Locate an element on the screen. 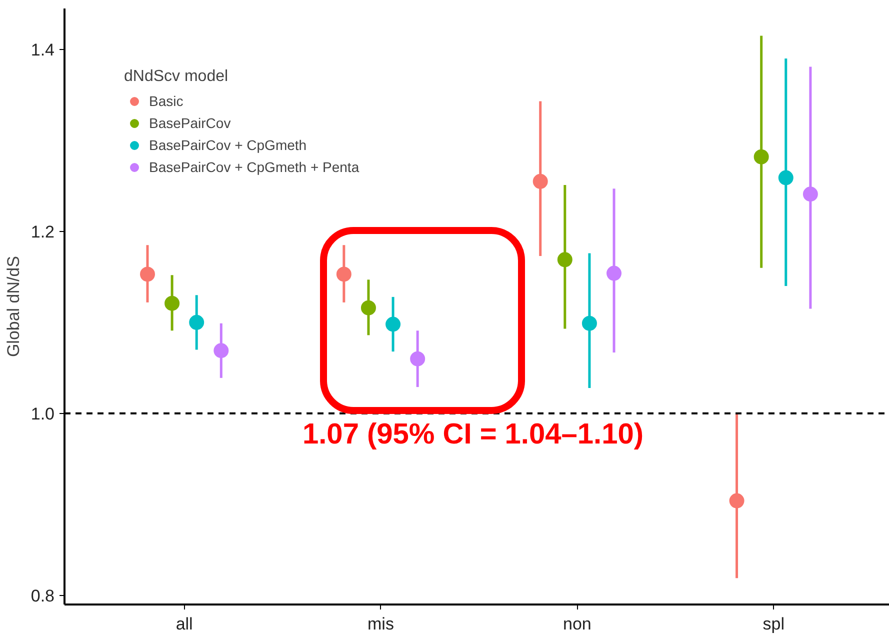 The image size is (889, 636). y-tick-label: 1.2 is located at coordinates (42, 232).